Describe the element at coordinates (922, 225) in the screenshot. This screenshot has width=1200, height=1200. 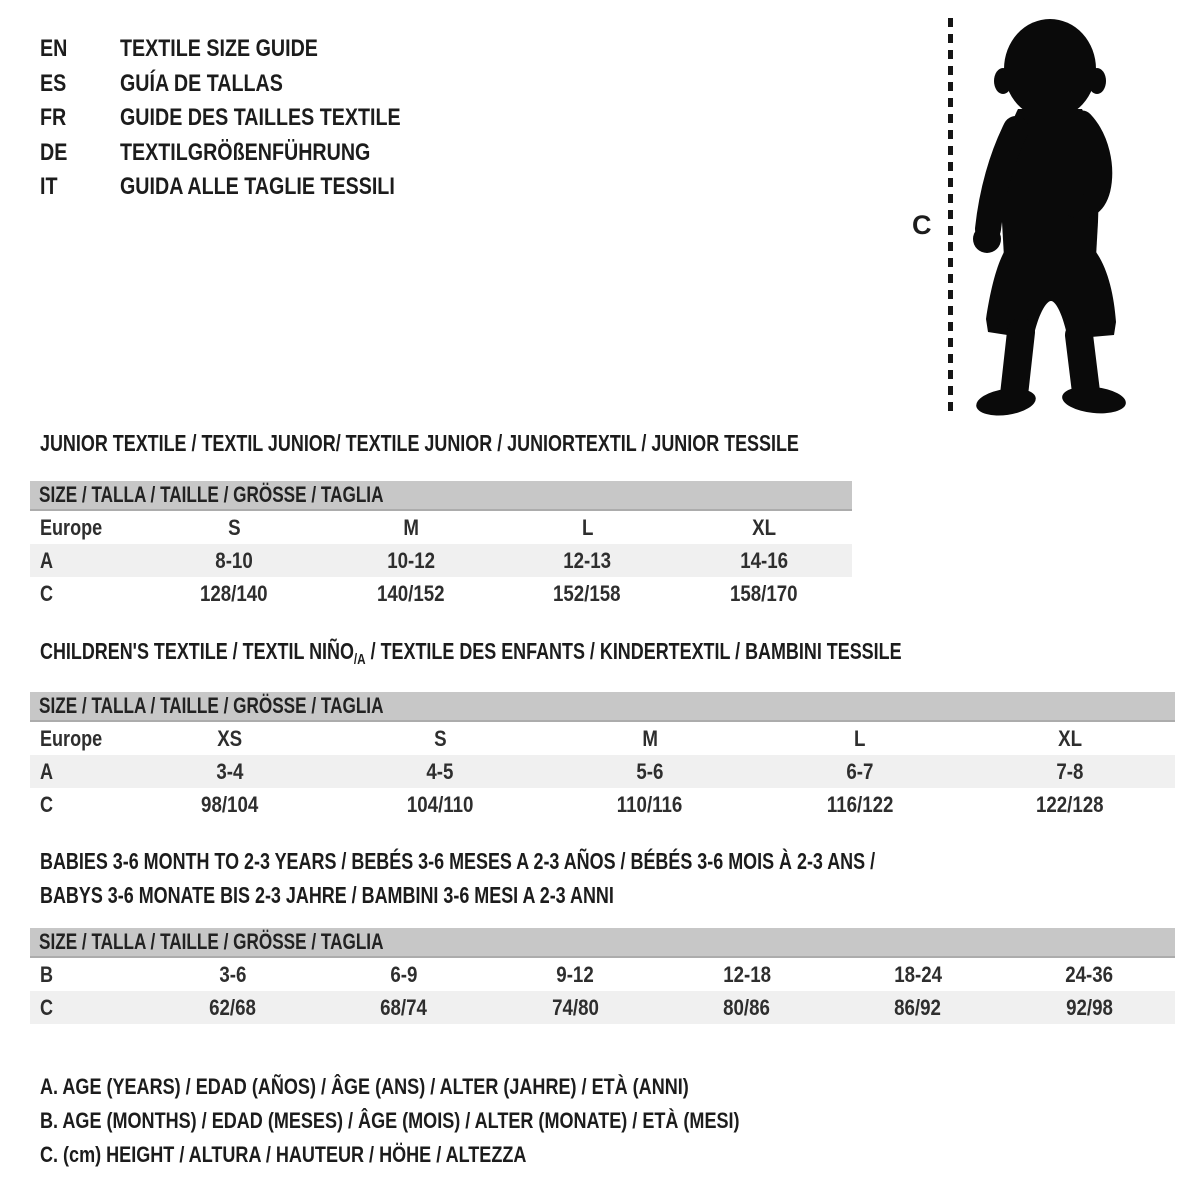
I see `height-measure-label: C` at that location.